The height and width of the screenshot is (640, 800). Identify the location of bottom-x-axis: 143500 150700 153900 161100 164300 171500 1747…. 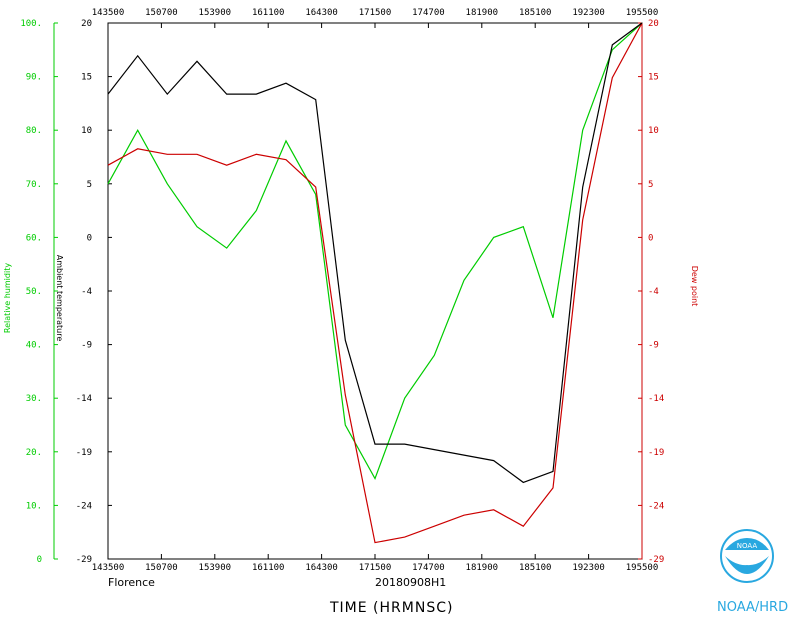
(375, 563).